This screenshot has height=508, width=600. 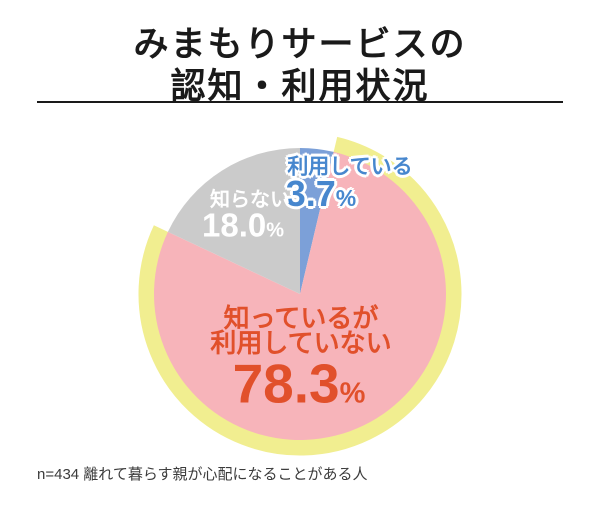 I want to click on slice-label-using: 利用している, so click(x=350, y=167).